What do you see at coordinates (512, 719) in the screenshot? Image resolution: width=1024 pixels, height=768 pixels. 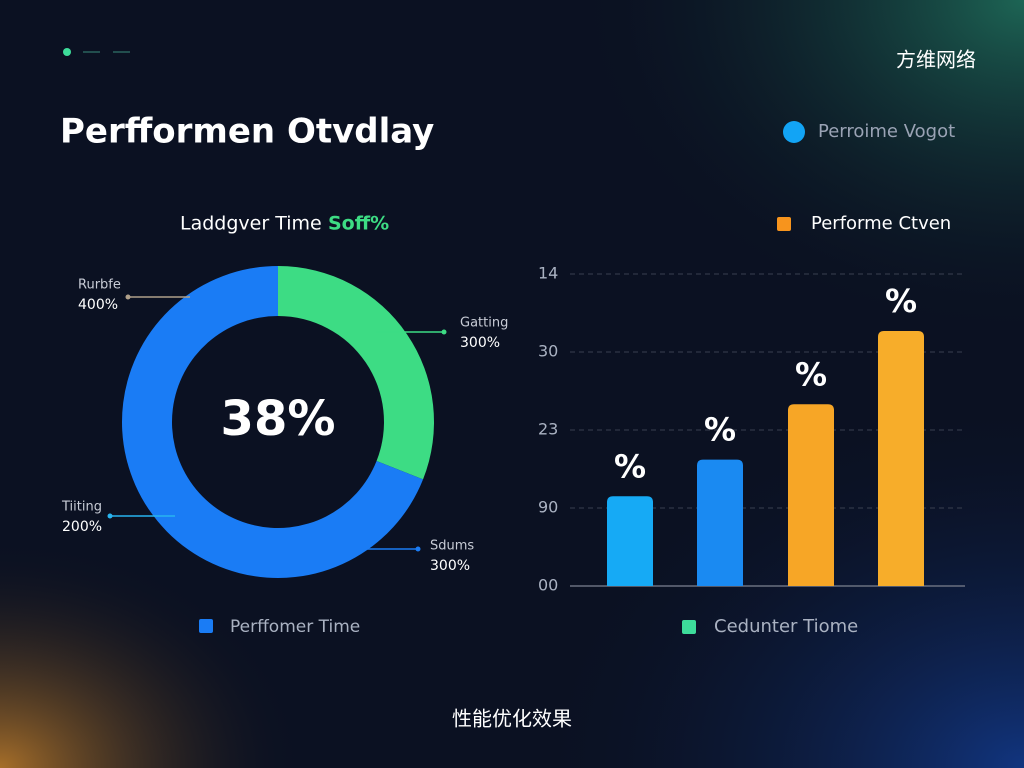 I see `footer-caption: 性能优化效果` at bounding box center [512, 719].